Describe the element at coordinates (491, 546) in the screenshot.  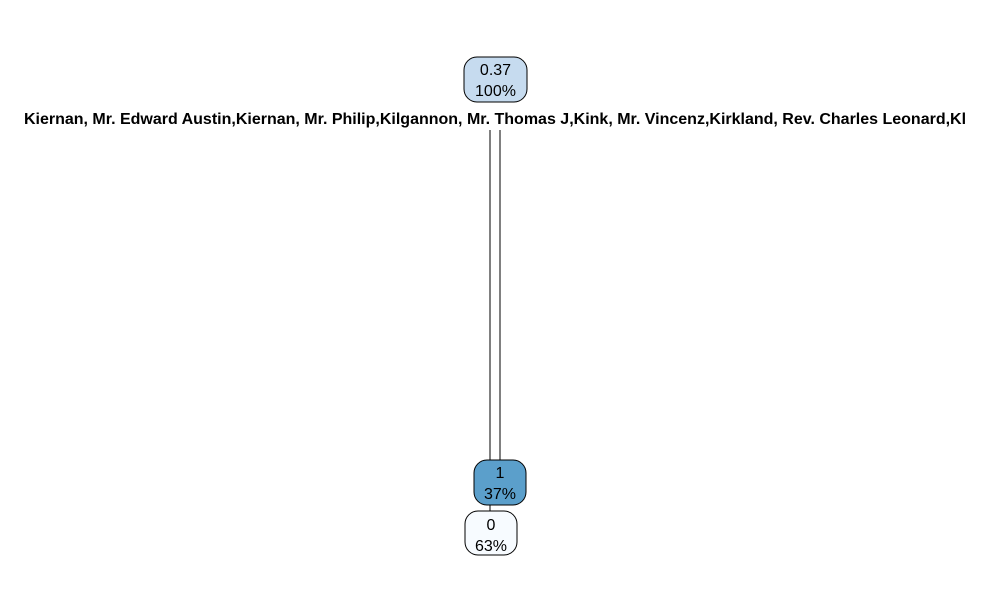
I see `left-leaf-percent: 63%` at that location.